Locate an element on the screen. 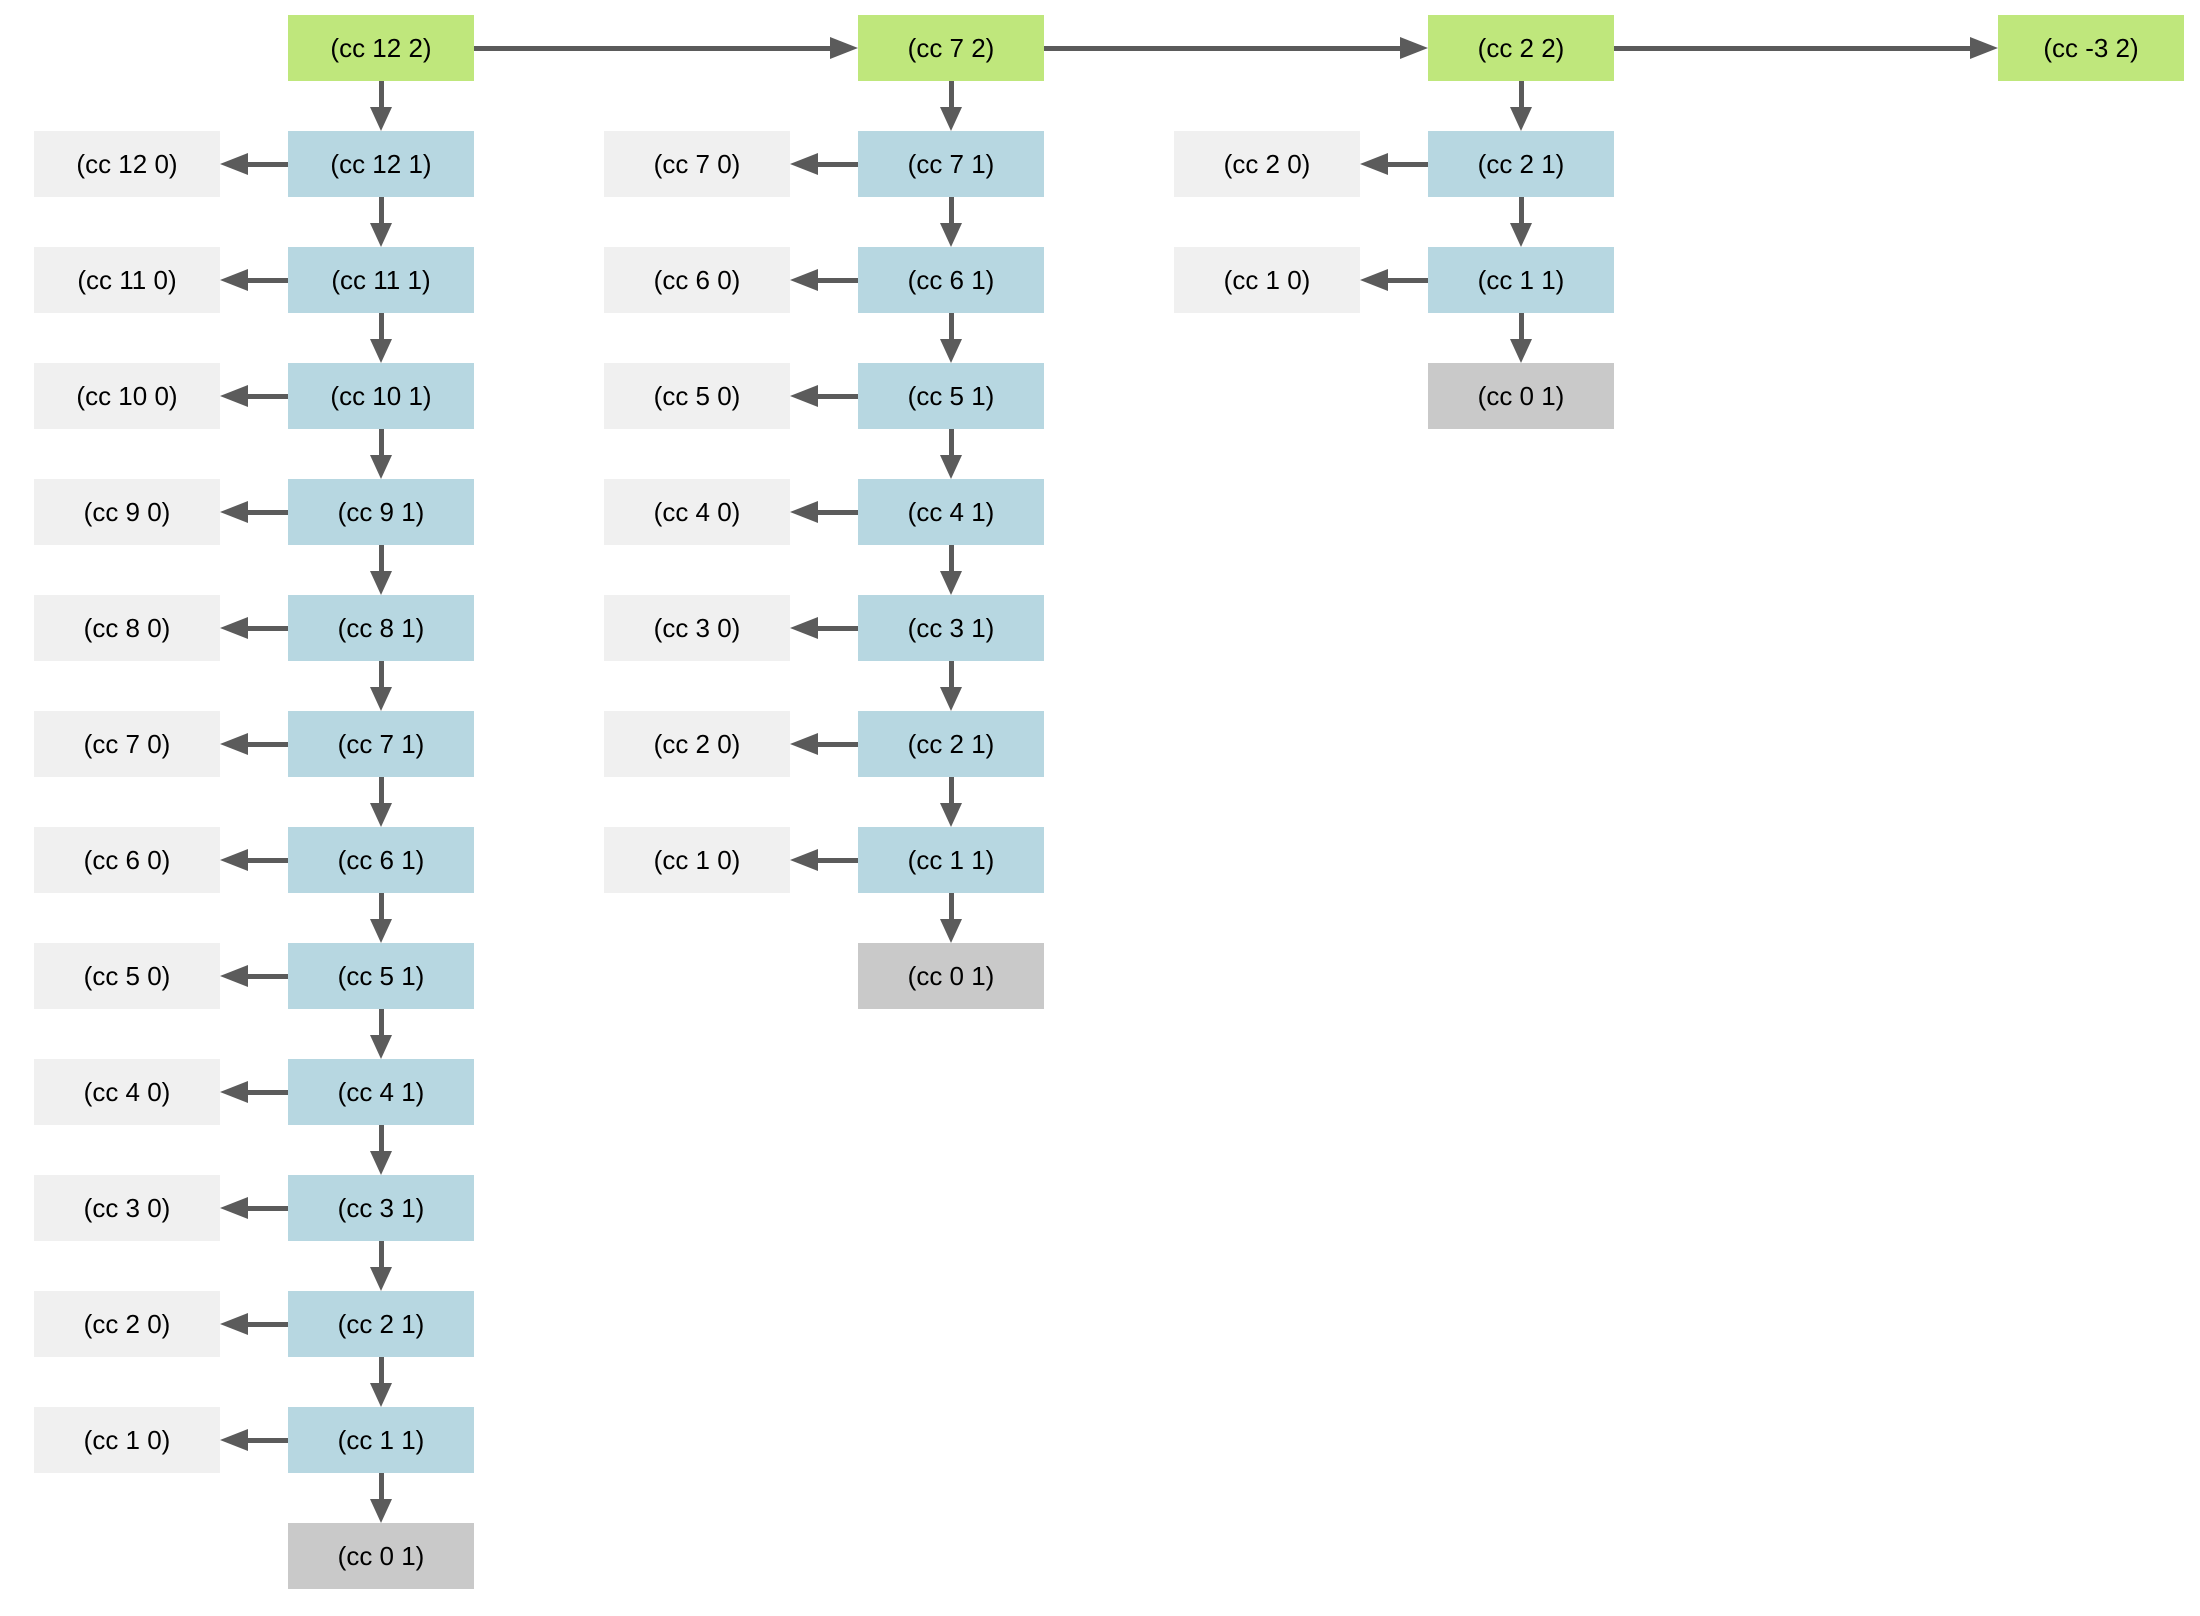 This screenshot has height=1616, width=2200. node-label: (cc 7 0) is located at coordinates (697, 163).